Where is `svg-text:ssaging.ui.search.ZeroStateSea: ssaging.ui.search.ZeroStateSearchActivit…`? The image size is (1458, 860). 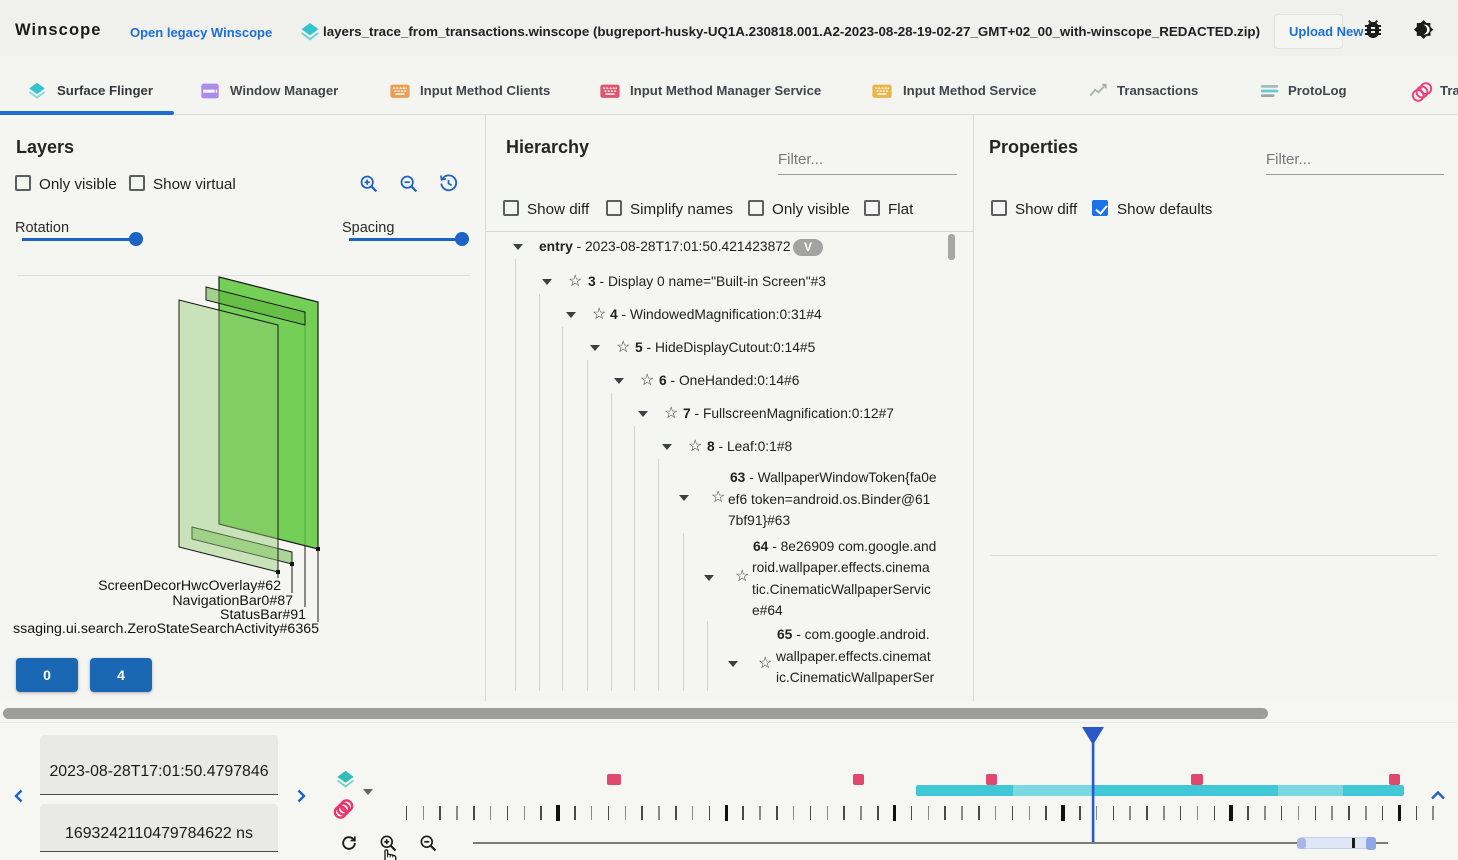 svg-text:ssaging.ui.search.ZeroStateSea: ssaging.ui.search.ZeroStateSearchActivit… is located at coordinates (166, 629).